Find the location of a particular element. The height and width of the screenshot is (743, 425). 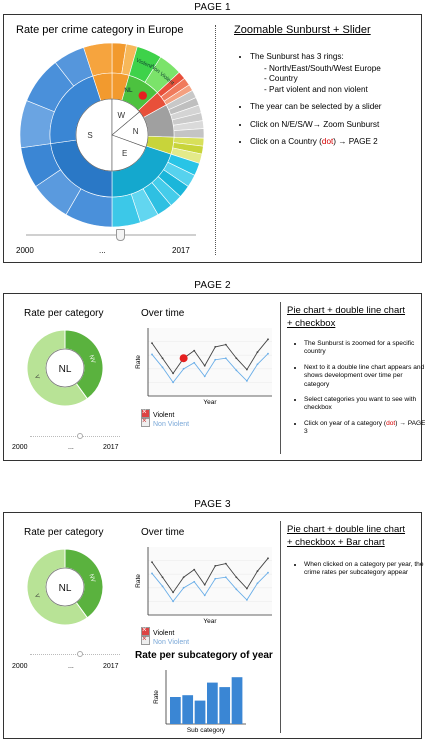

bullet: The year can be selected by a slider is located at coordinates (337, 107).